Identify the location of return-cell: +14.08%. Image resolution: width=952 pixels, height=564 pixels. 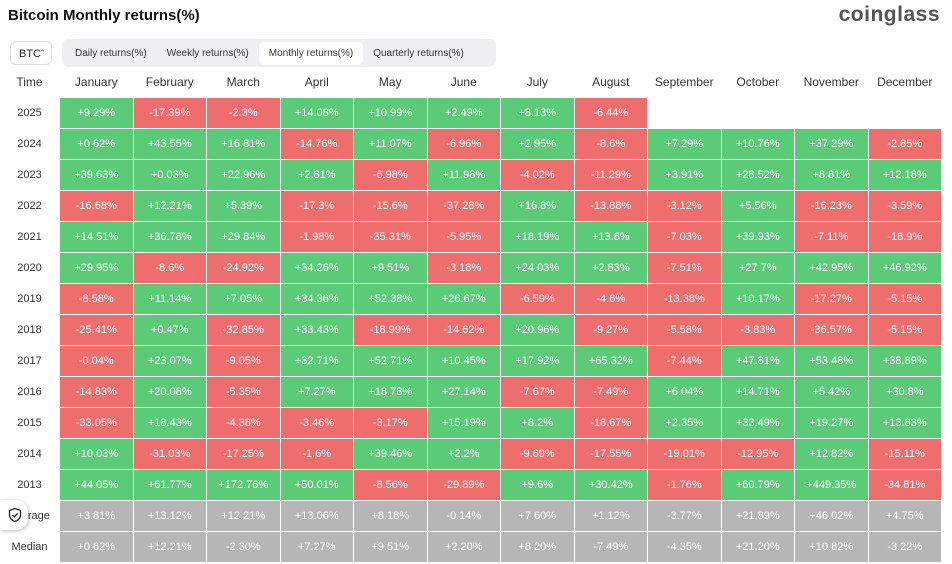
(317, 113).